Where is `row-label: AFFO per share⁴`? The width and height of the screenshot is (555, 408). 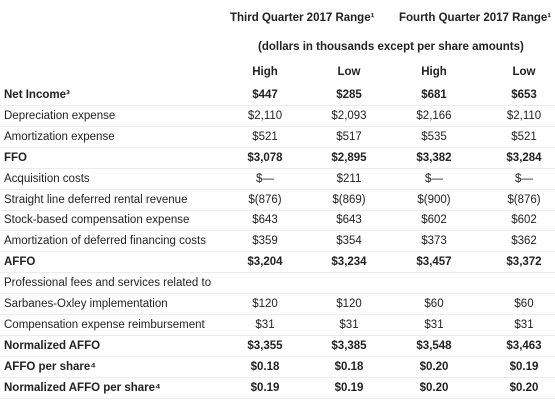 row-label: AFFO per share⁴ is located at coordinates (50, 366).